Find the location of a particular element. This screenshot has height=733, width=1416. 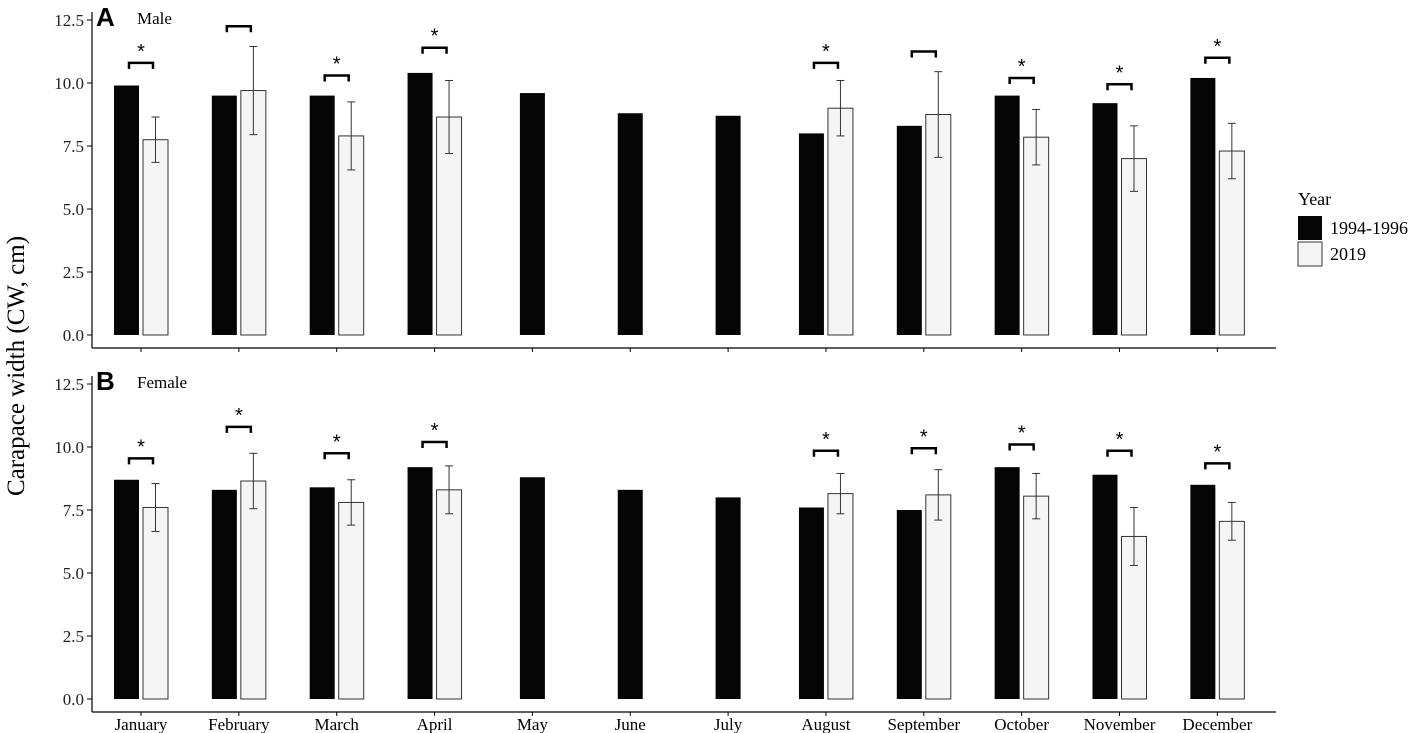

x-tick-label: November is located at coordinates (1120, 724).